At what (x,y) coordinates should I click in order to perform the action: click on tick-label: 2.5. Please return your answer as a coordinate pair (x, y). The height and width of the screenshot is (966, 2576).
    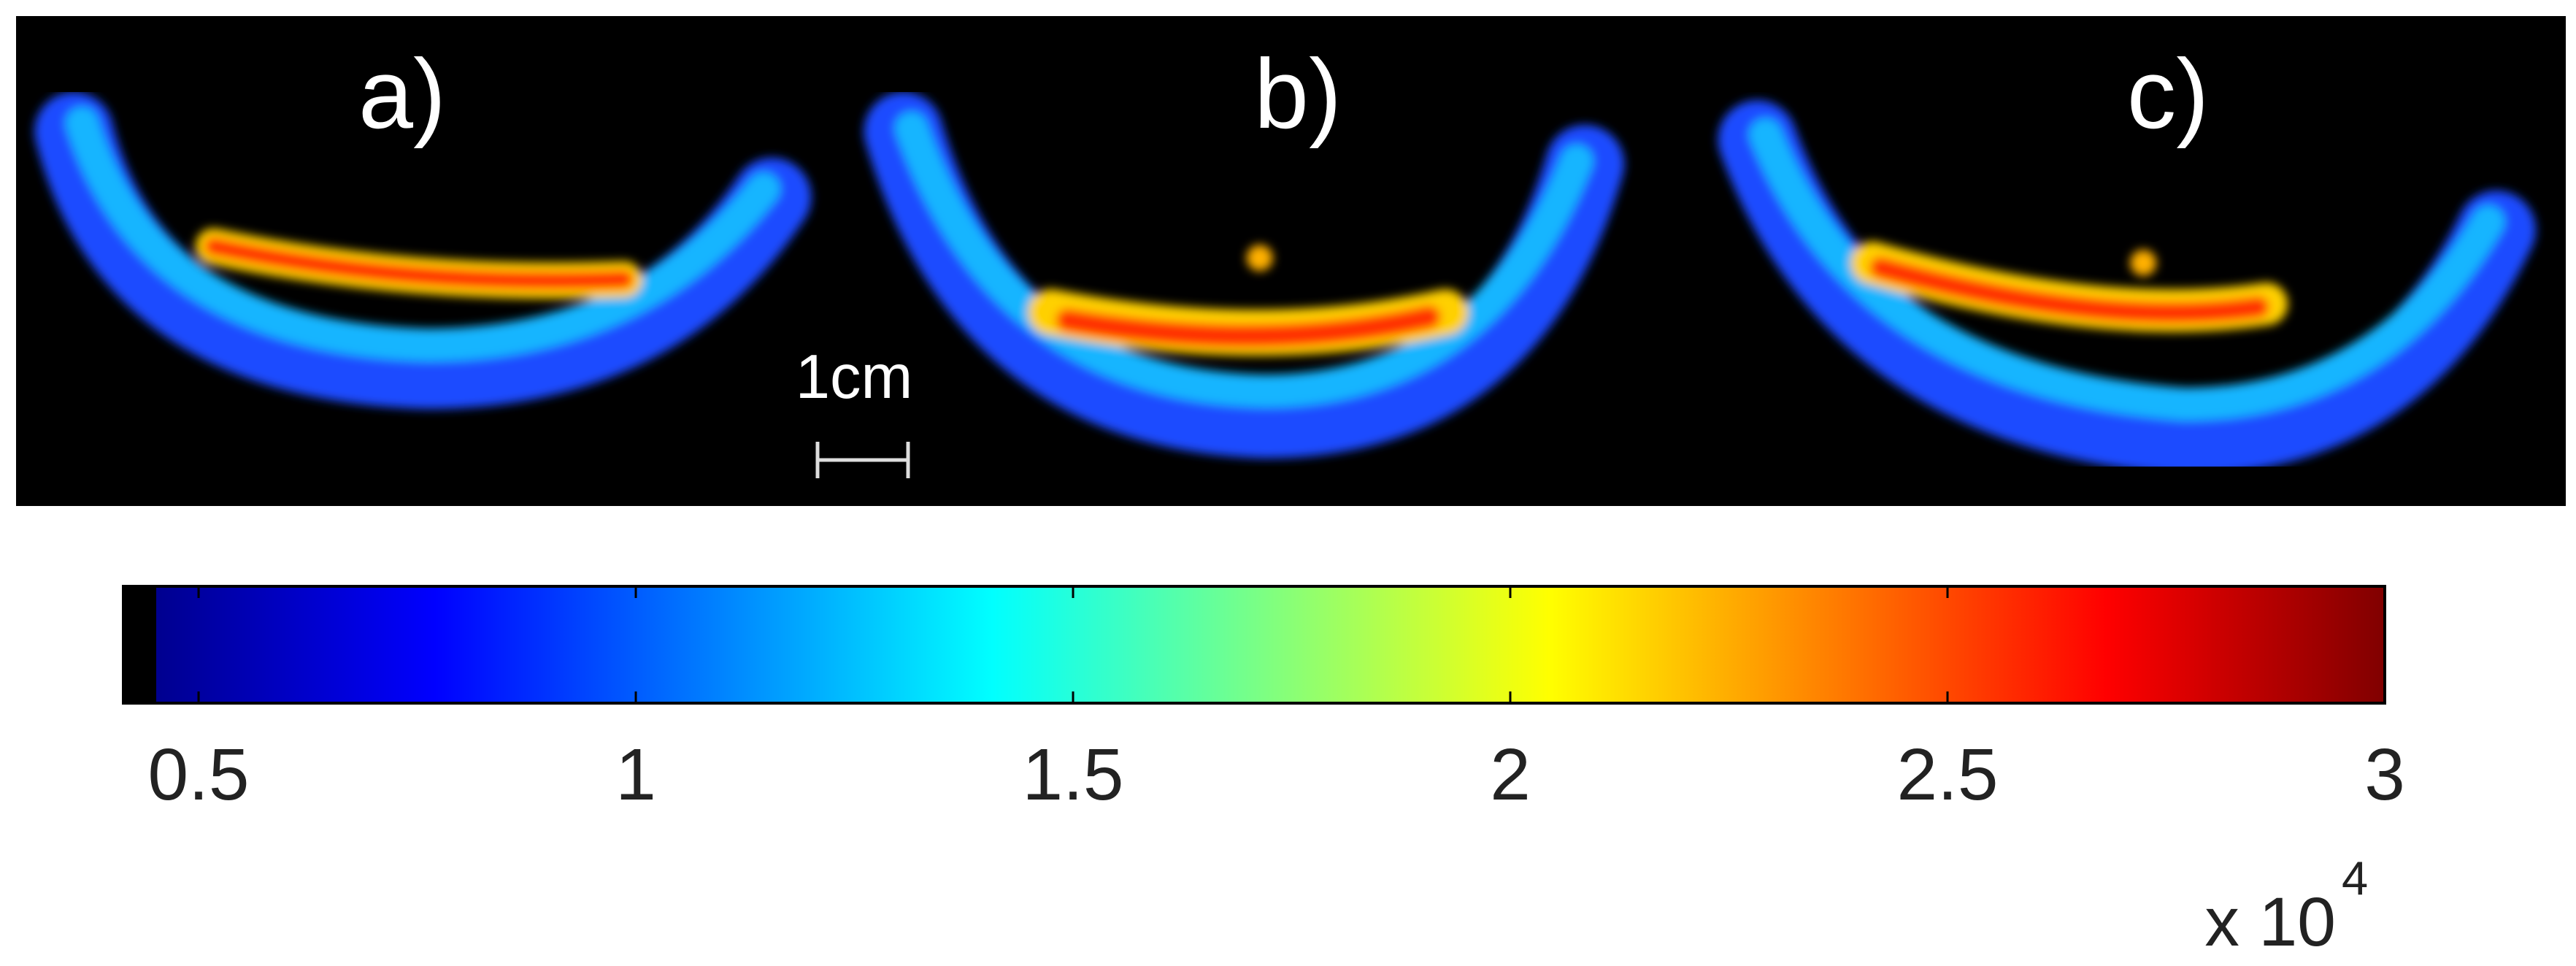
    Looking at the image, I should click on (1947, 775).